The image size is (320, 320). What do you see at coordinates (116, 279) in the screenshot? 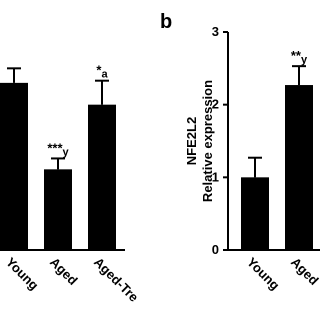
I see `x-tick-label: Aged-Tre` at bounding box center [116, 279].